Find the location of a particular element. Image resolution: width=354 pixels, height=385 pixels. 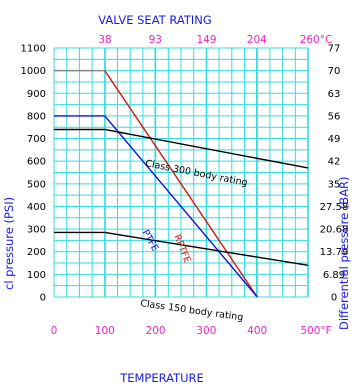

y-right-tick-label: 49 is located at coordinates (334, 139).